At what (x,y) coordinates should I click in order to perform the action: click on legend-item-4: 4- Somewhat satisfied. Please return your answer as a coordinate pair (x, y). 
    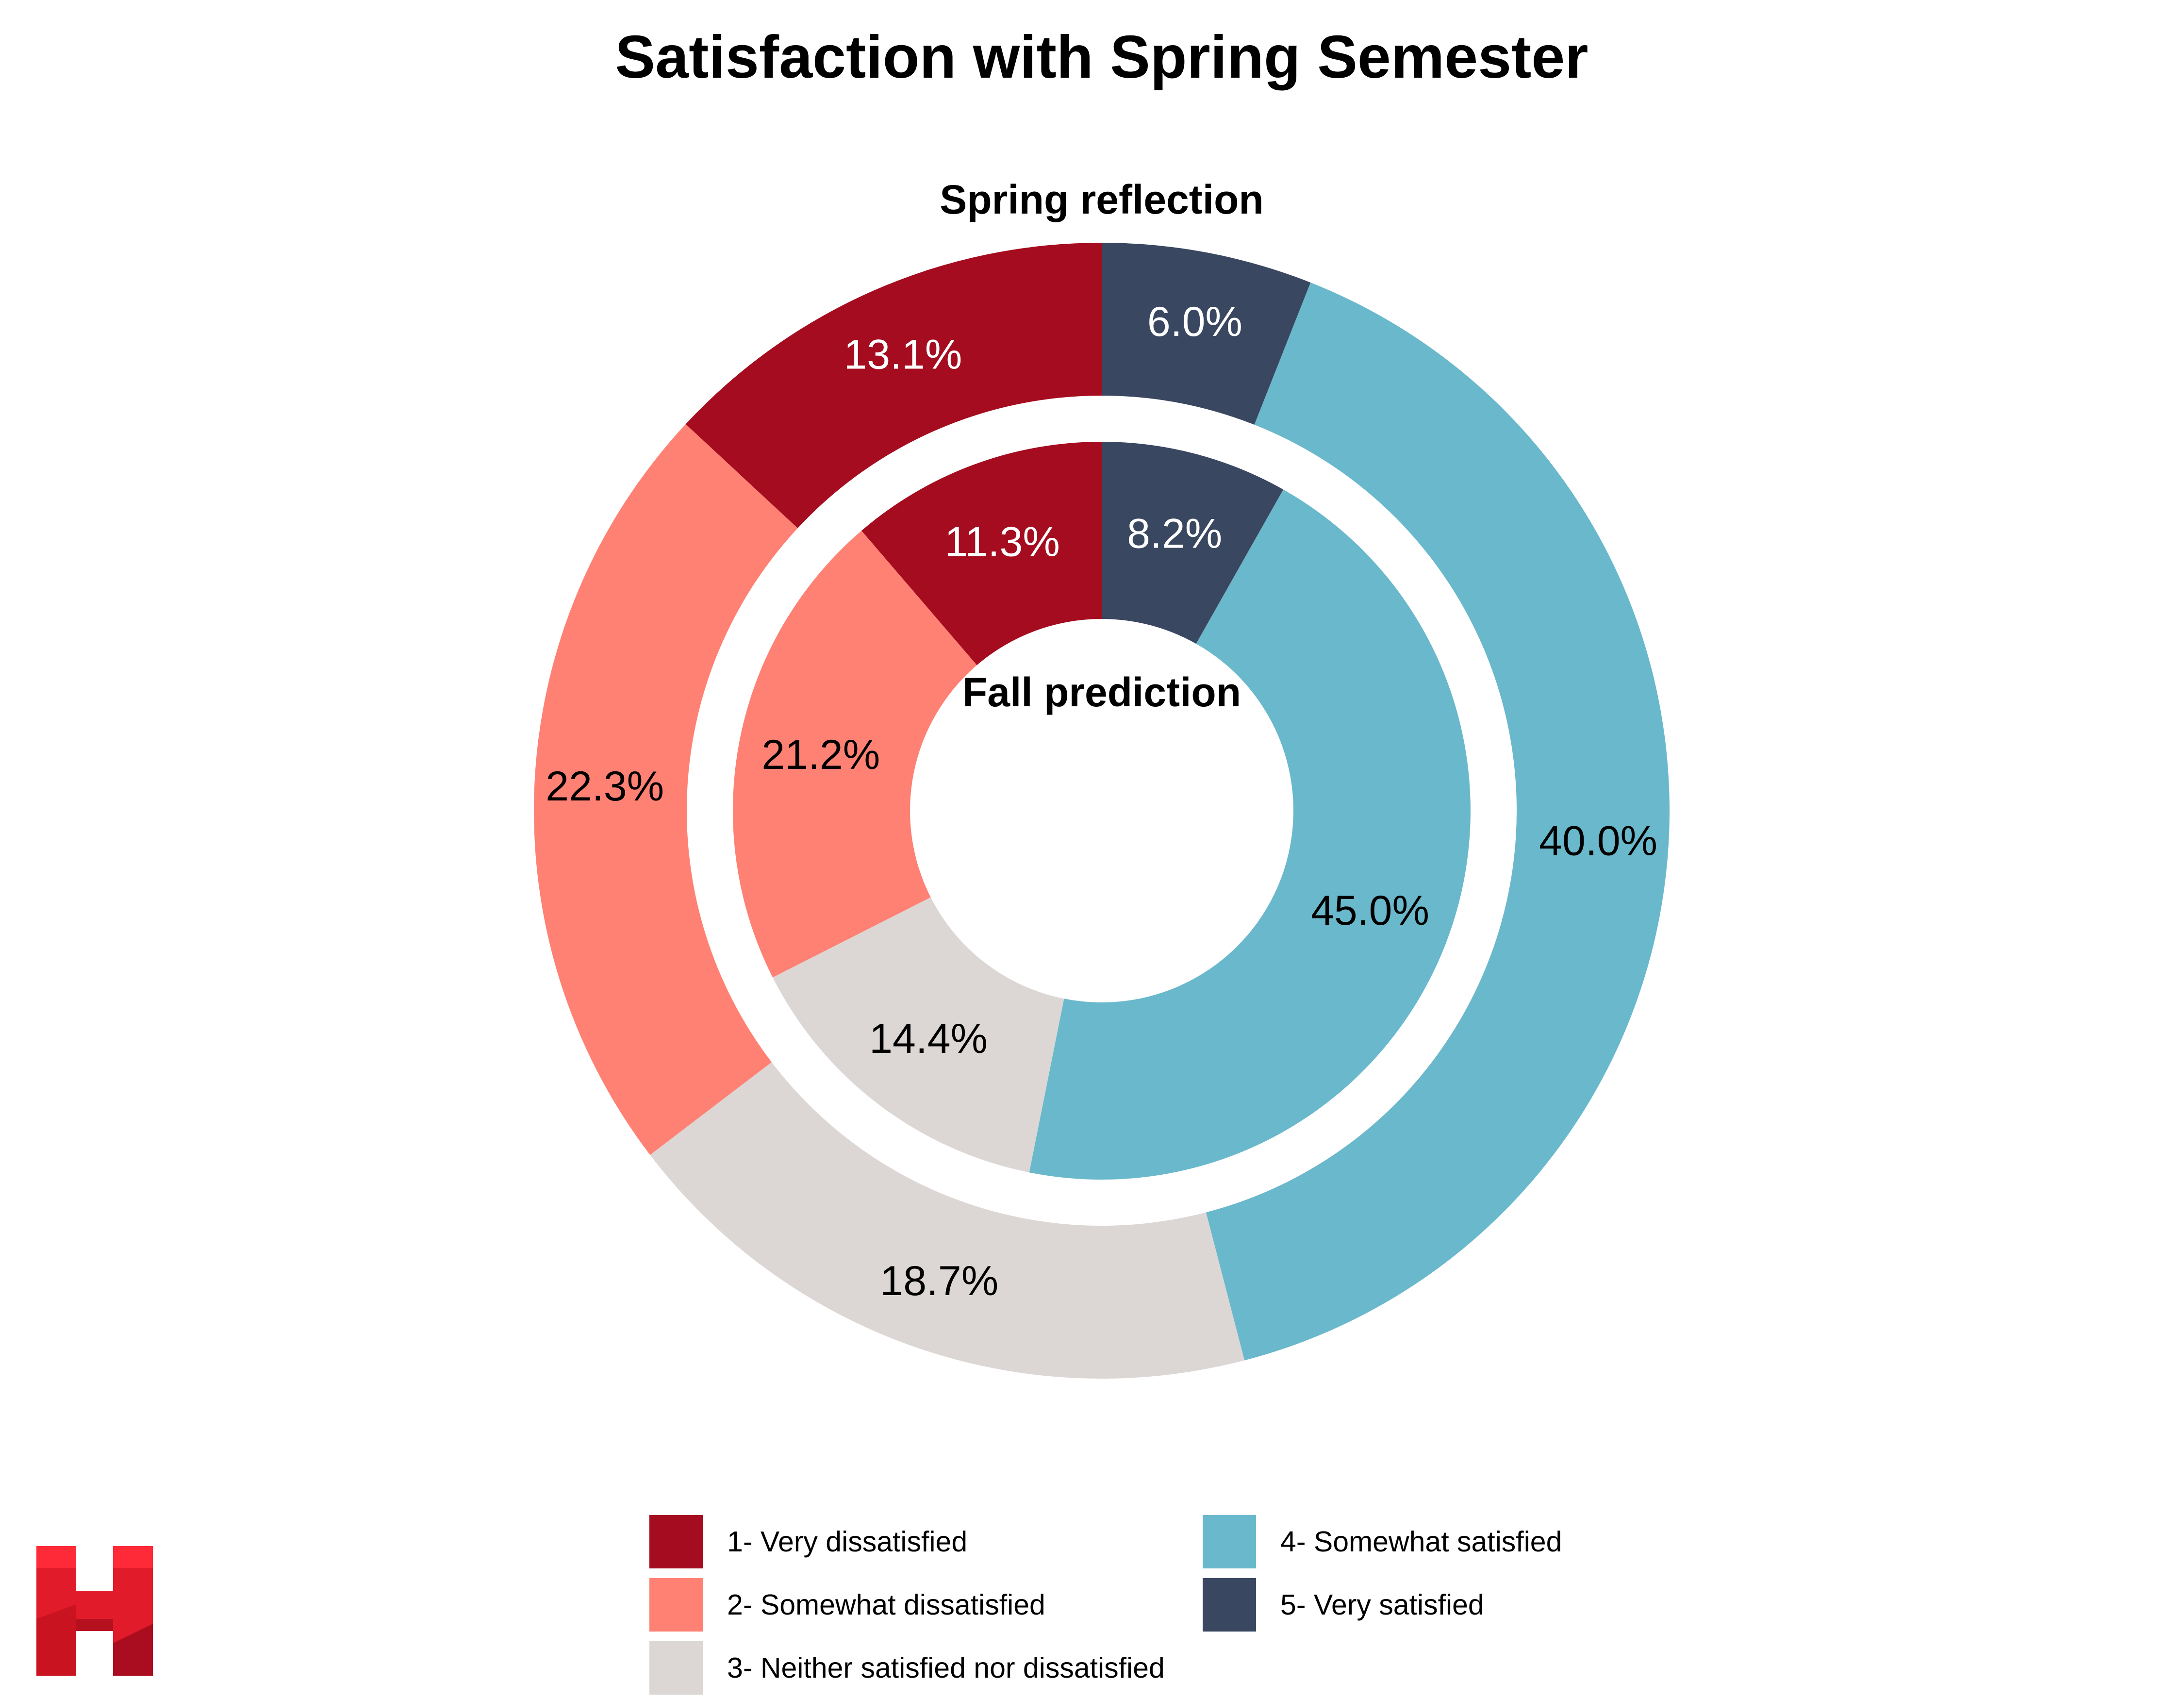
    Looking at the image, I should click on (1382, 1541).